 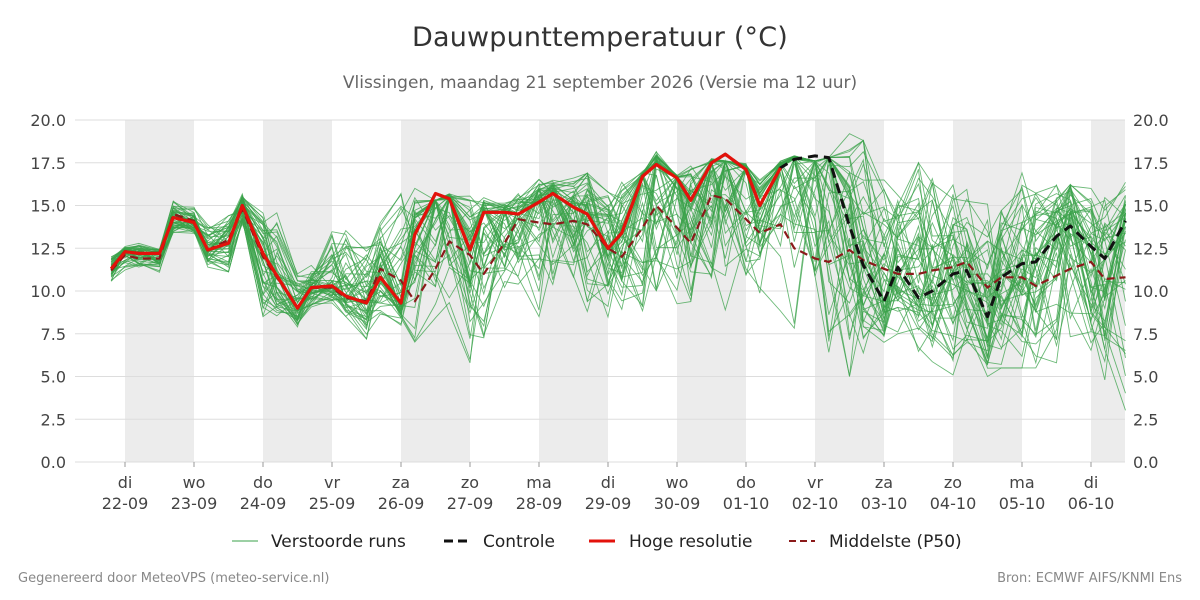 What do you see at coordinates (600, 37) in the screenshot?
I see `chart-title: Dauwpunttemperatuur (°C)` at bounding box center [600, 37].